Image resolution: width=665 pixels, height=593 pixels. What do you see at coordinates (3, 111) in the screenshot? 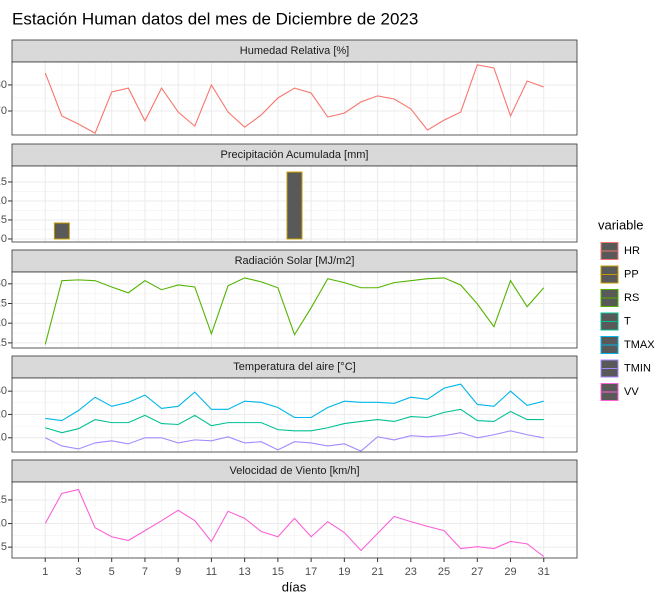
I see `y-tick-label: 70` at bounding box center [3, 111].